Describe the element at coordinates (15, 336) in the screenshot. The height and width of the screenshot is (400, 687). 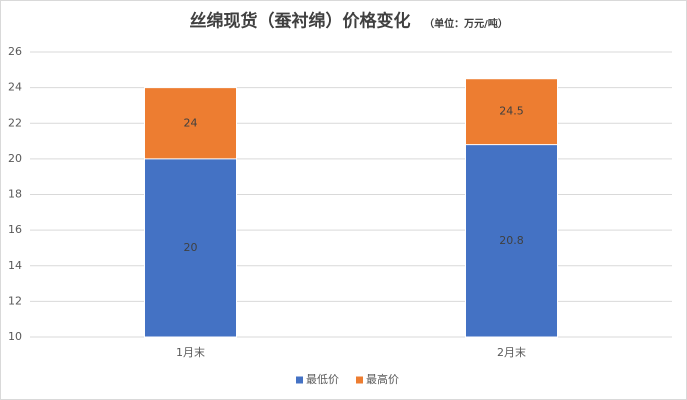
I see `y-tick-label: 10` at that location.